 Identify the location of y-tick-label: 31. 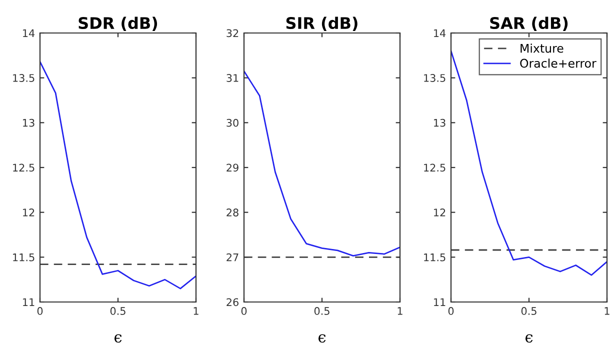
(232, 78).